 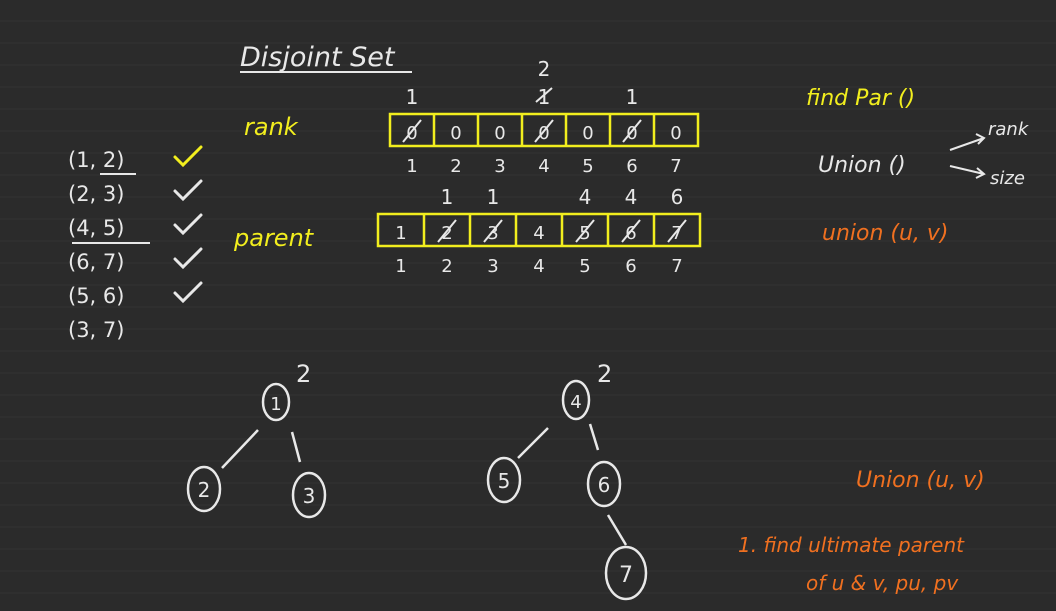 I want to click on parent-label: parent, so click(x=274, y=238).